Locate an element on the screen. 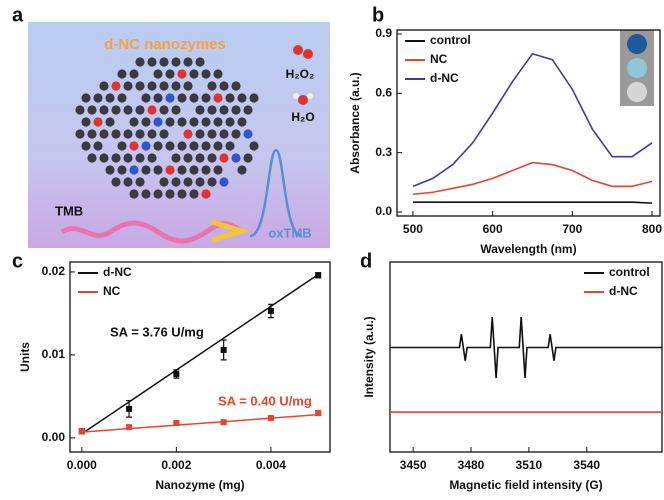  y-axis-label: Intensity (a.u.) is located at coordinates (369, 356).